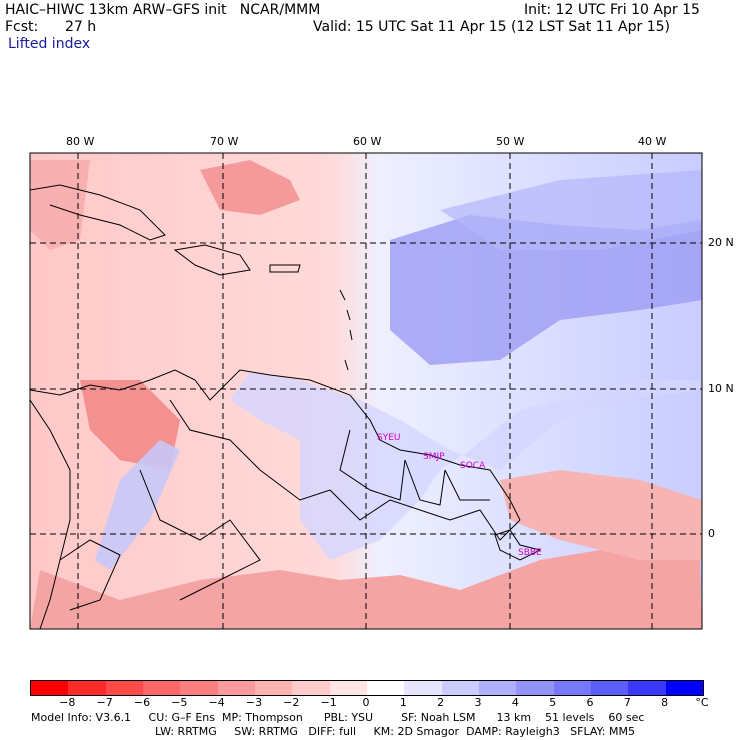 The height and width of the screenshot is (740, 740). I want to click on colorbar-unit: °C, so click(702, 702).